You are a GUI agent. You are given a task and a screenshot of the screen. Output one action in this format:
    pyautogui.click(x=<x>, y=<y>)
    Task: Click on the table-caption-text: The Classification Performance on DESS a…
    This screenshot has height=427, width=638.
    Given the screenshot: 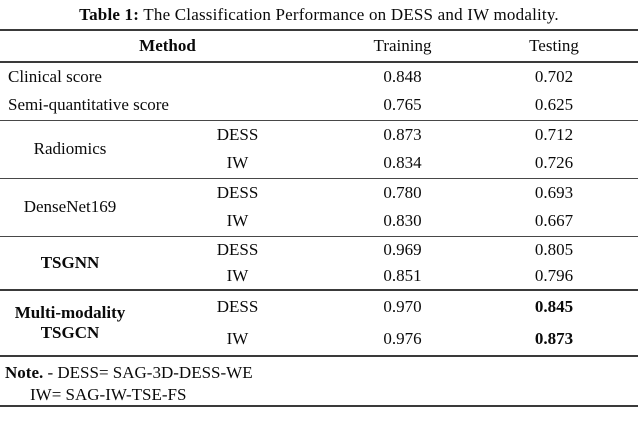 What is the action you would take?
    pyautogui.click(x=351, y=14)
    